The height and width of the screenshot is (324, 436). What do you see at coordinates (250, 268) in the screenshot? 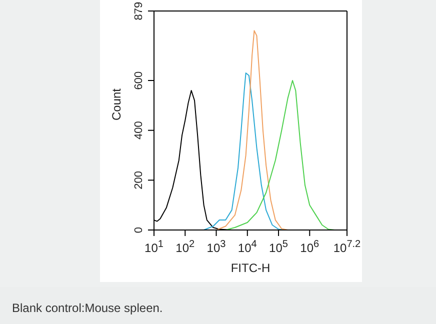
I see `x-axis-title: FITC-H` at bounding box center [250, 268].